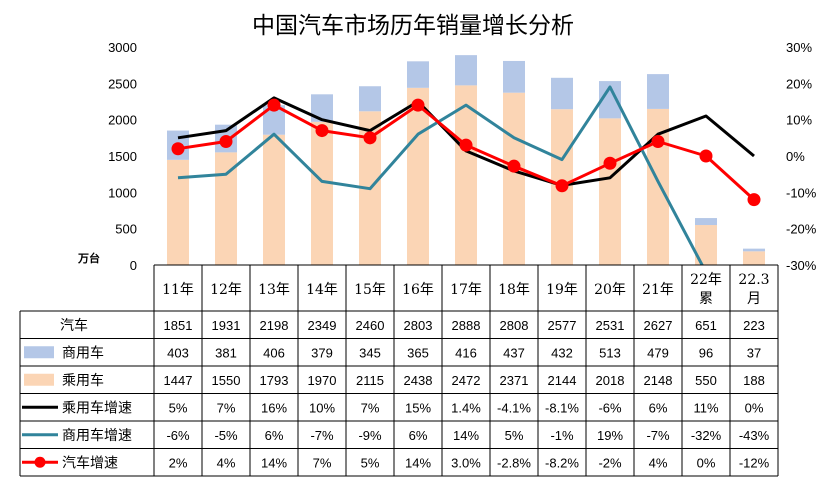  Describe the element at coordinates (753, 280) in the screenshot. I see `category-label: 22.3` at that location.